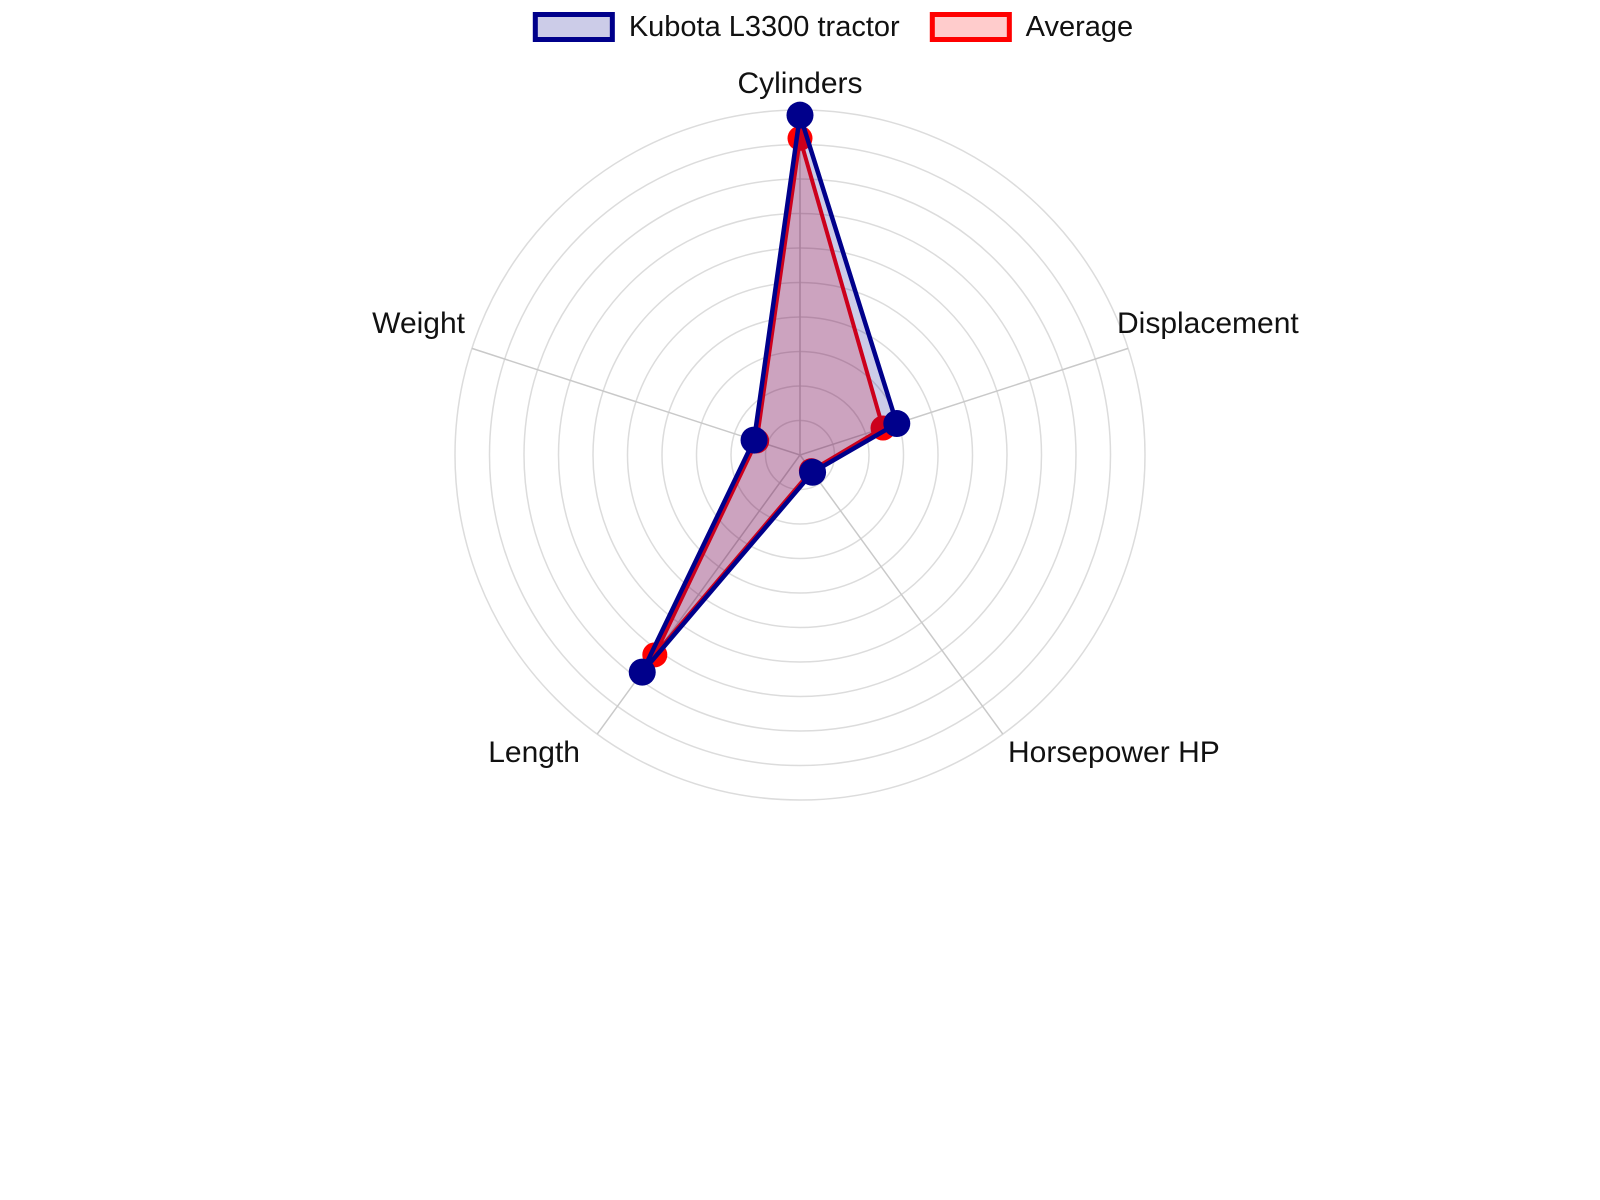 This screenshot has height=1200, width=1600. What do you see at coordinates (764, 26) in the screenshot?
I see `kubota-legend-label: Kubota L3300 tractor` at bounding box center [764, 26].